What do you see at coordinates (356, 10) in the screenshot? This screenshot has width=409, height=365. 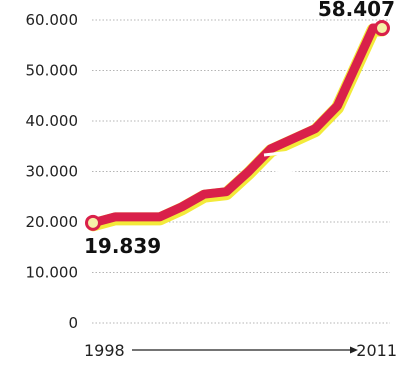 I see `end-value-label: 58.407` at bounding box center [356, 10].